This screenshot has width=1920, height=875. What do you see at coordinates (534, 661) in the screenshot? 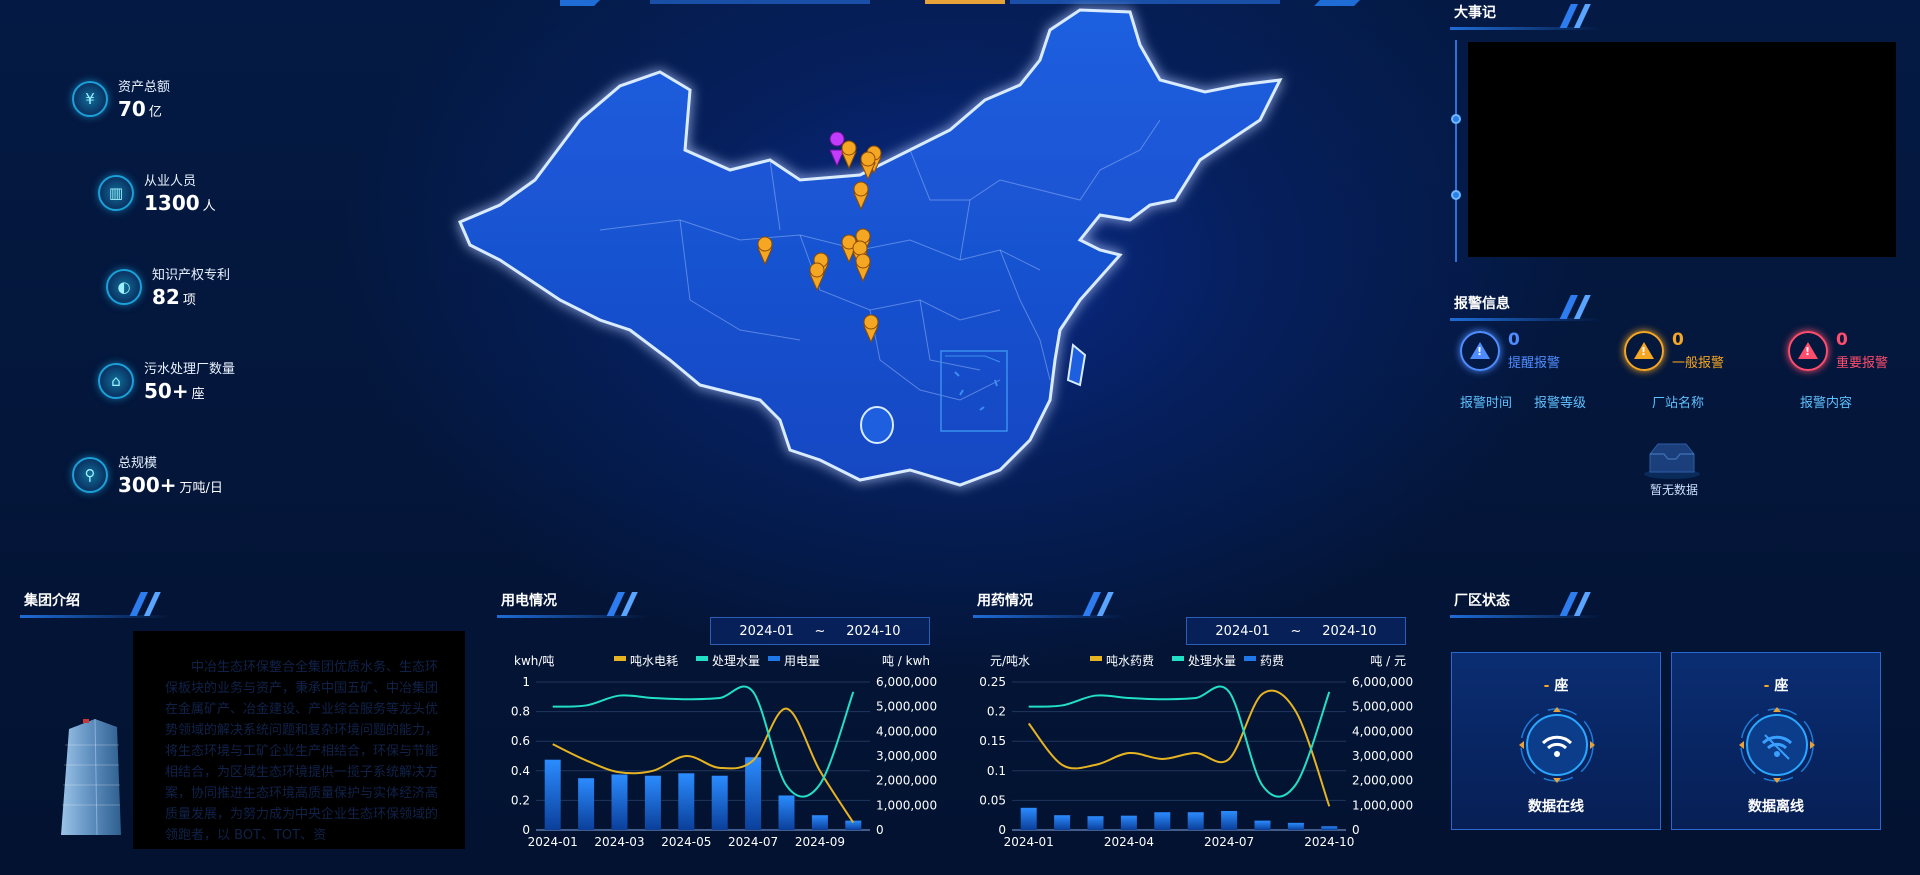
I see `left-axis-unit: kwh/吨` at bounding box center [534, 661].